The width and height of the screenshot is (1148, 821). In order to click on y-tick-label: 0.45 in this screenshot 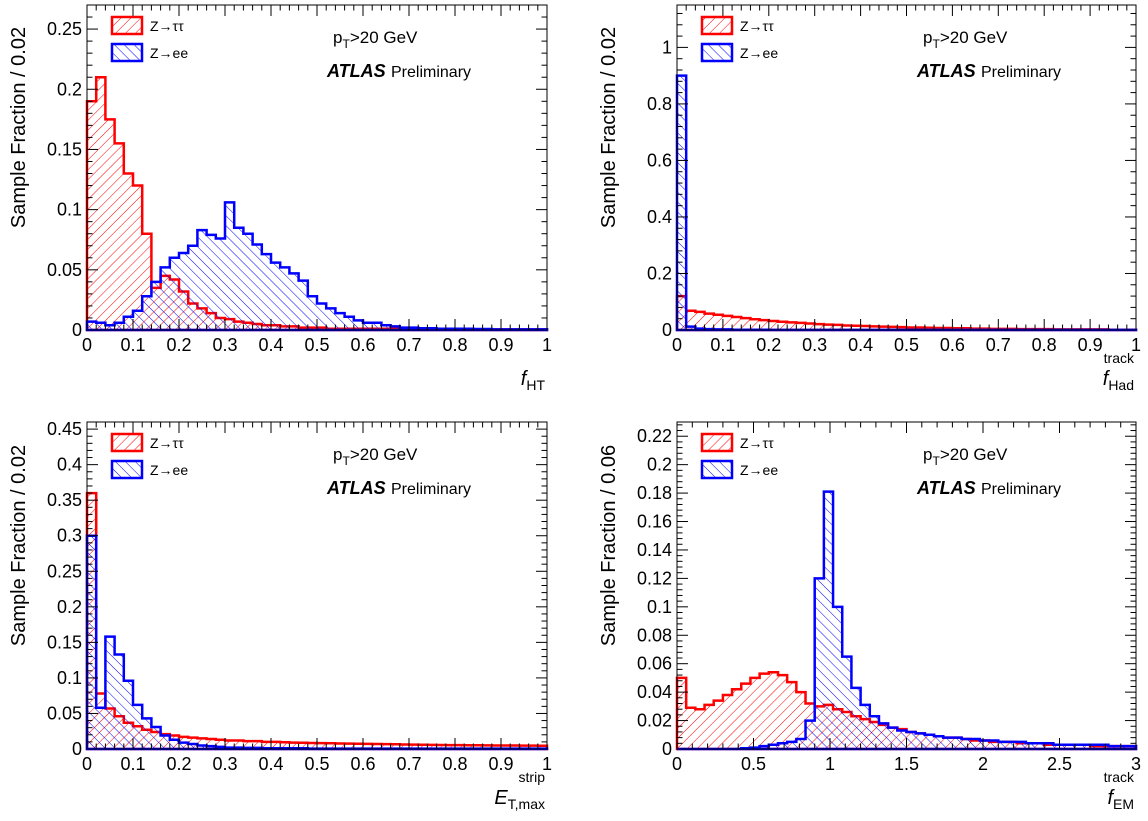, I will do `click(64, 429)`.